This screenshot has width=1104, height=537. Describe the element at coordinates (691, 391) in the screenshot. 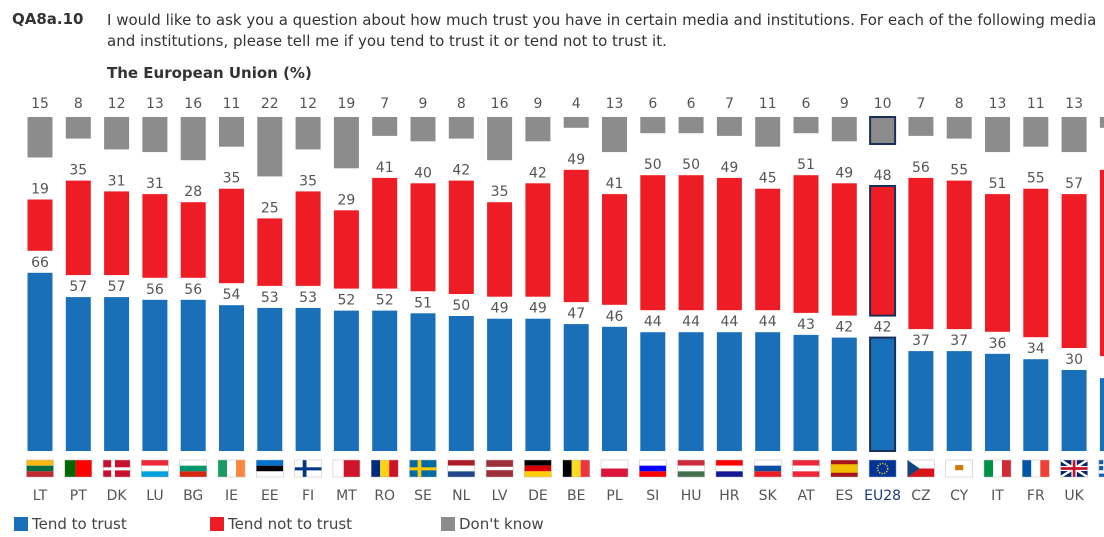

I see `bar-trust-hu` at that location.